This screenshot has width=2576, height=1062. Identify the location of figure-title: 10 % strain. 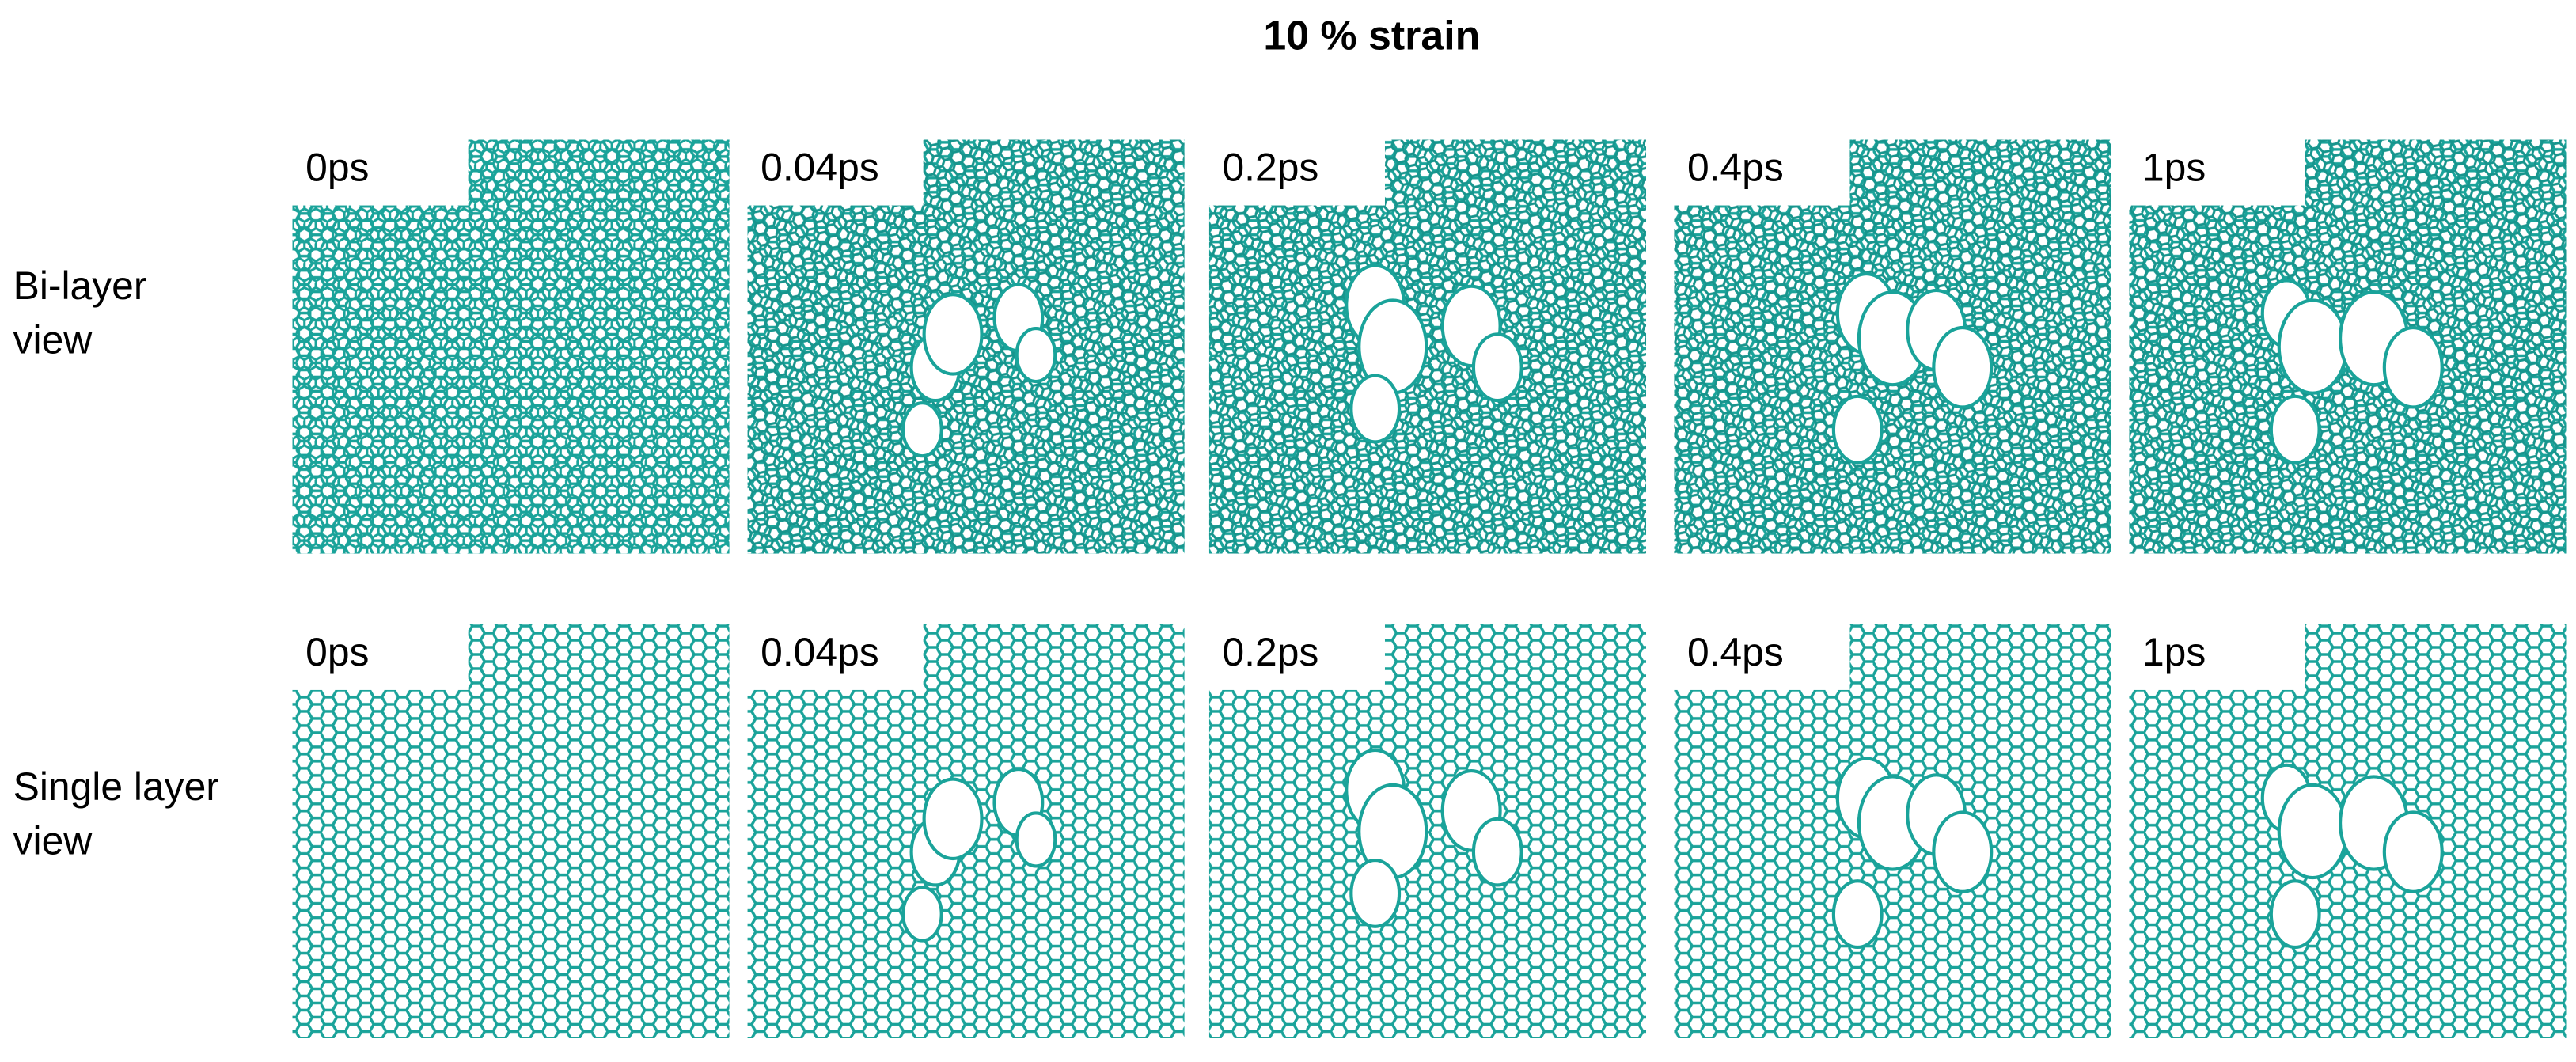
(1371, 35).